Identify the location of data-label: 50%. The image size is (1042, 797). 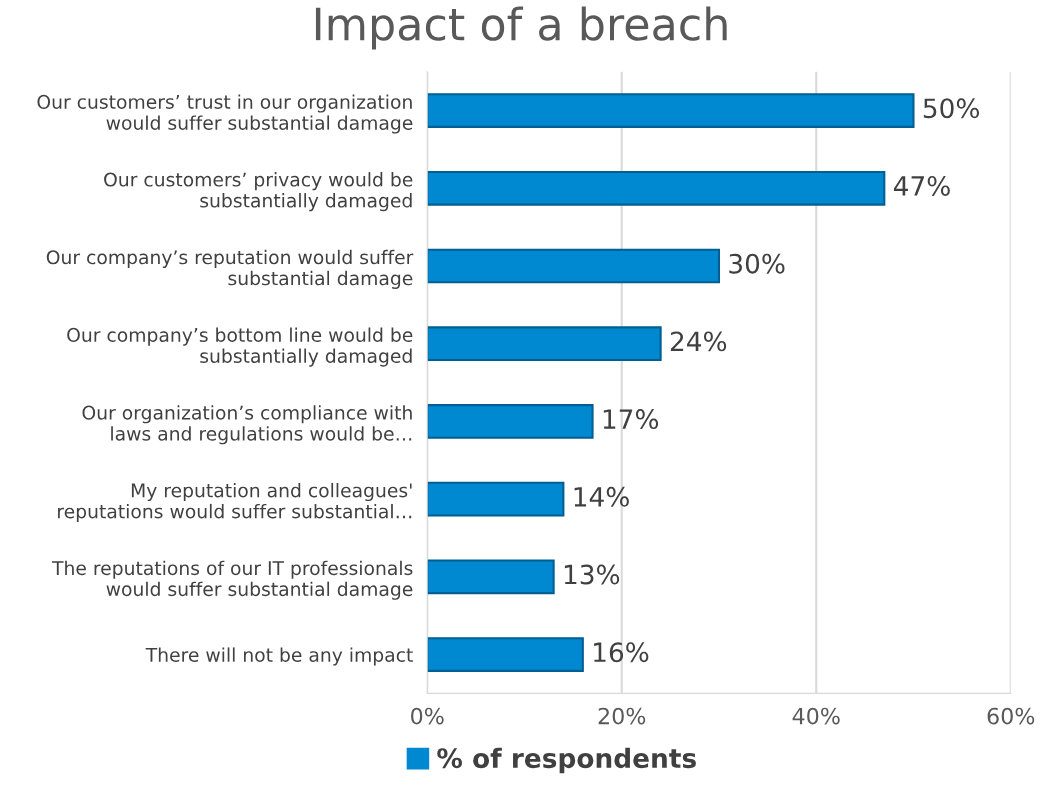
(951, 108).